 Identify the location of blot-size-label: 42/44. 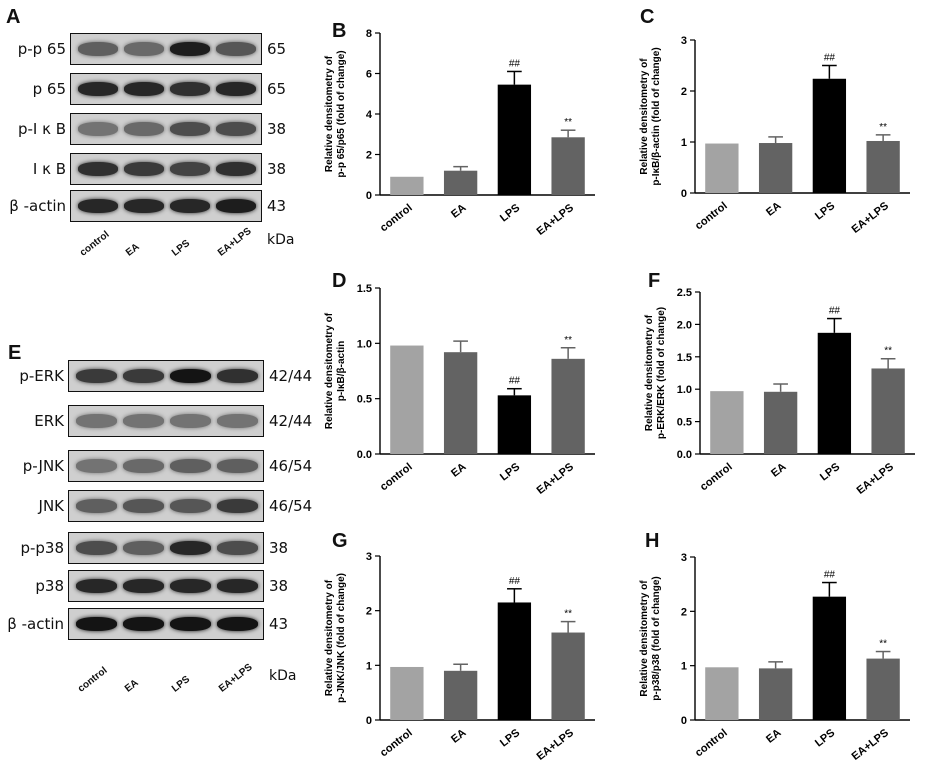
(291, 421).